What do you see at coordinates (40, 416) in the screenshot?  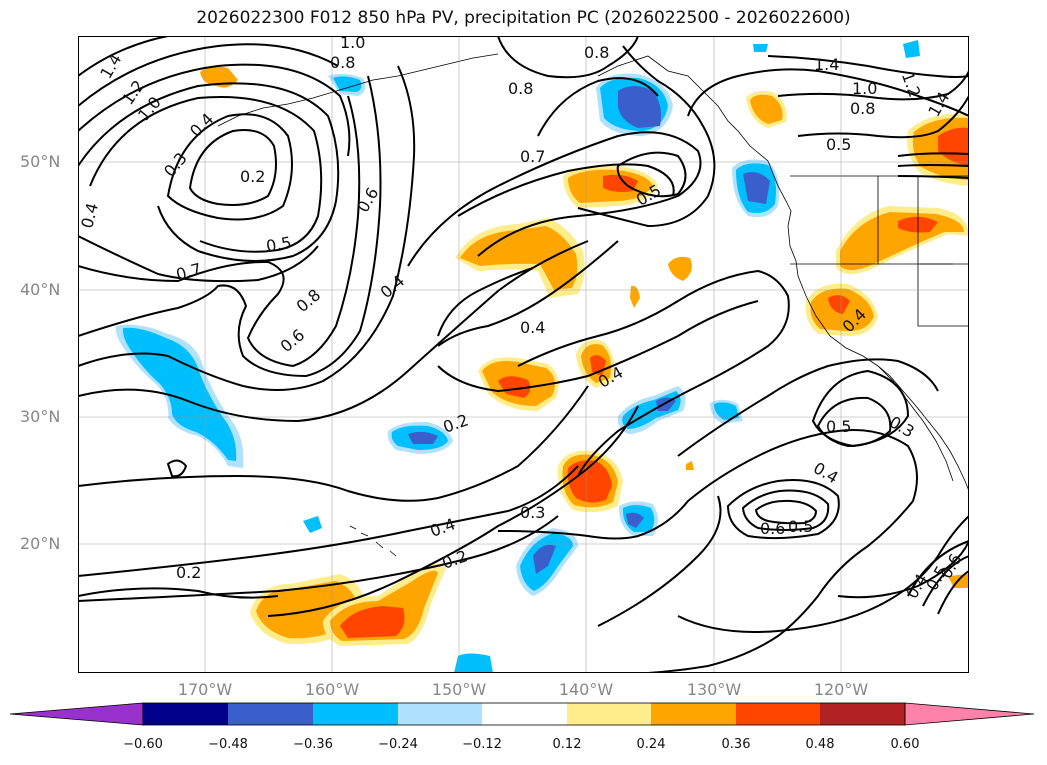 I see `lat-label: 30°N` at bounding box center [40, 416].